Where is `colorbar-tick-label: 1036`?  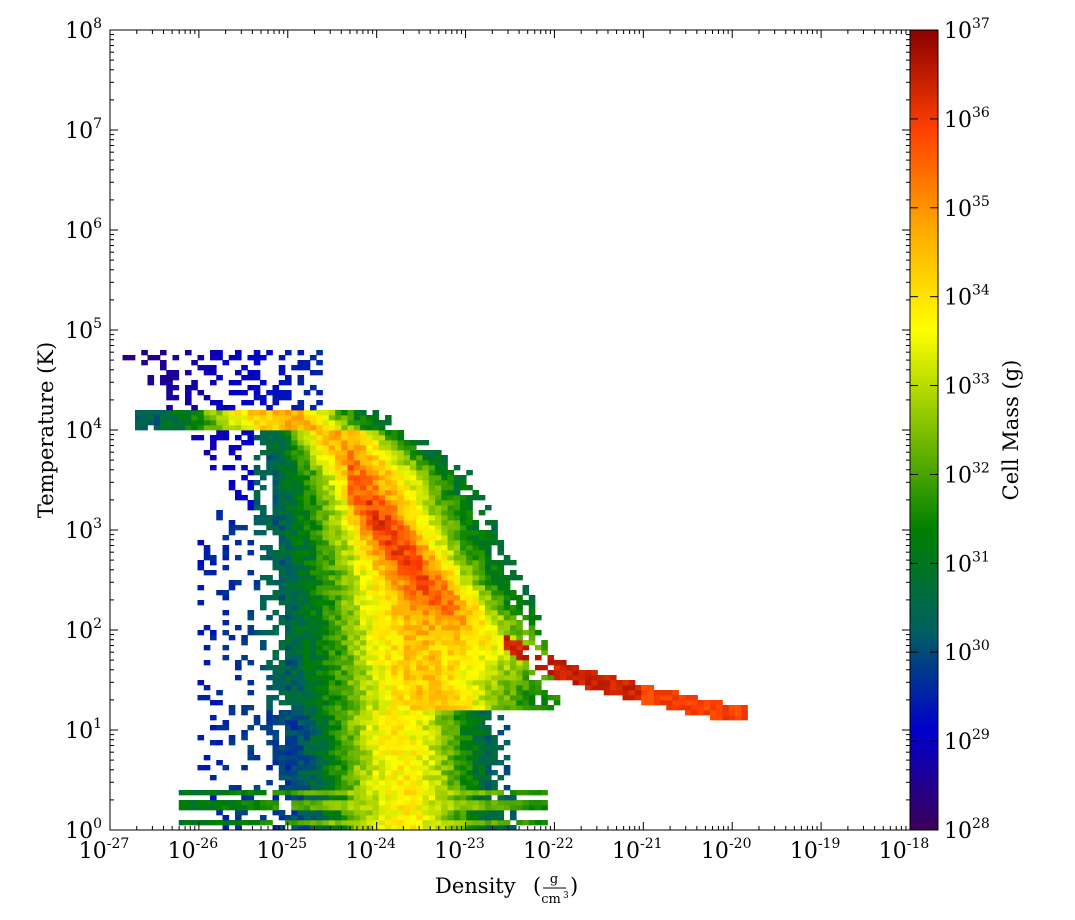 colorbar-tick-label: 1036 is located at coordinates (967, 119).